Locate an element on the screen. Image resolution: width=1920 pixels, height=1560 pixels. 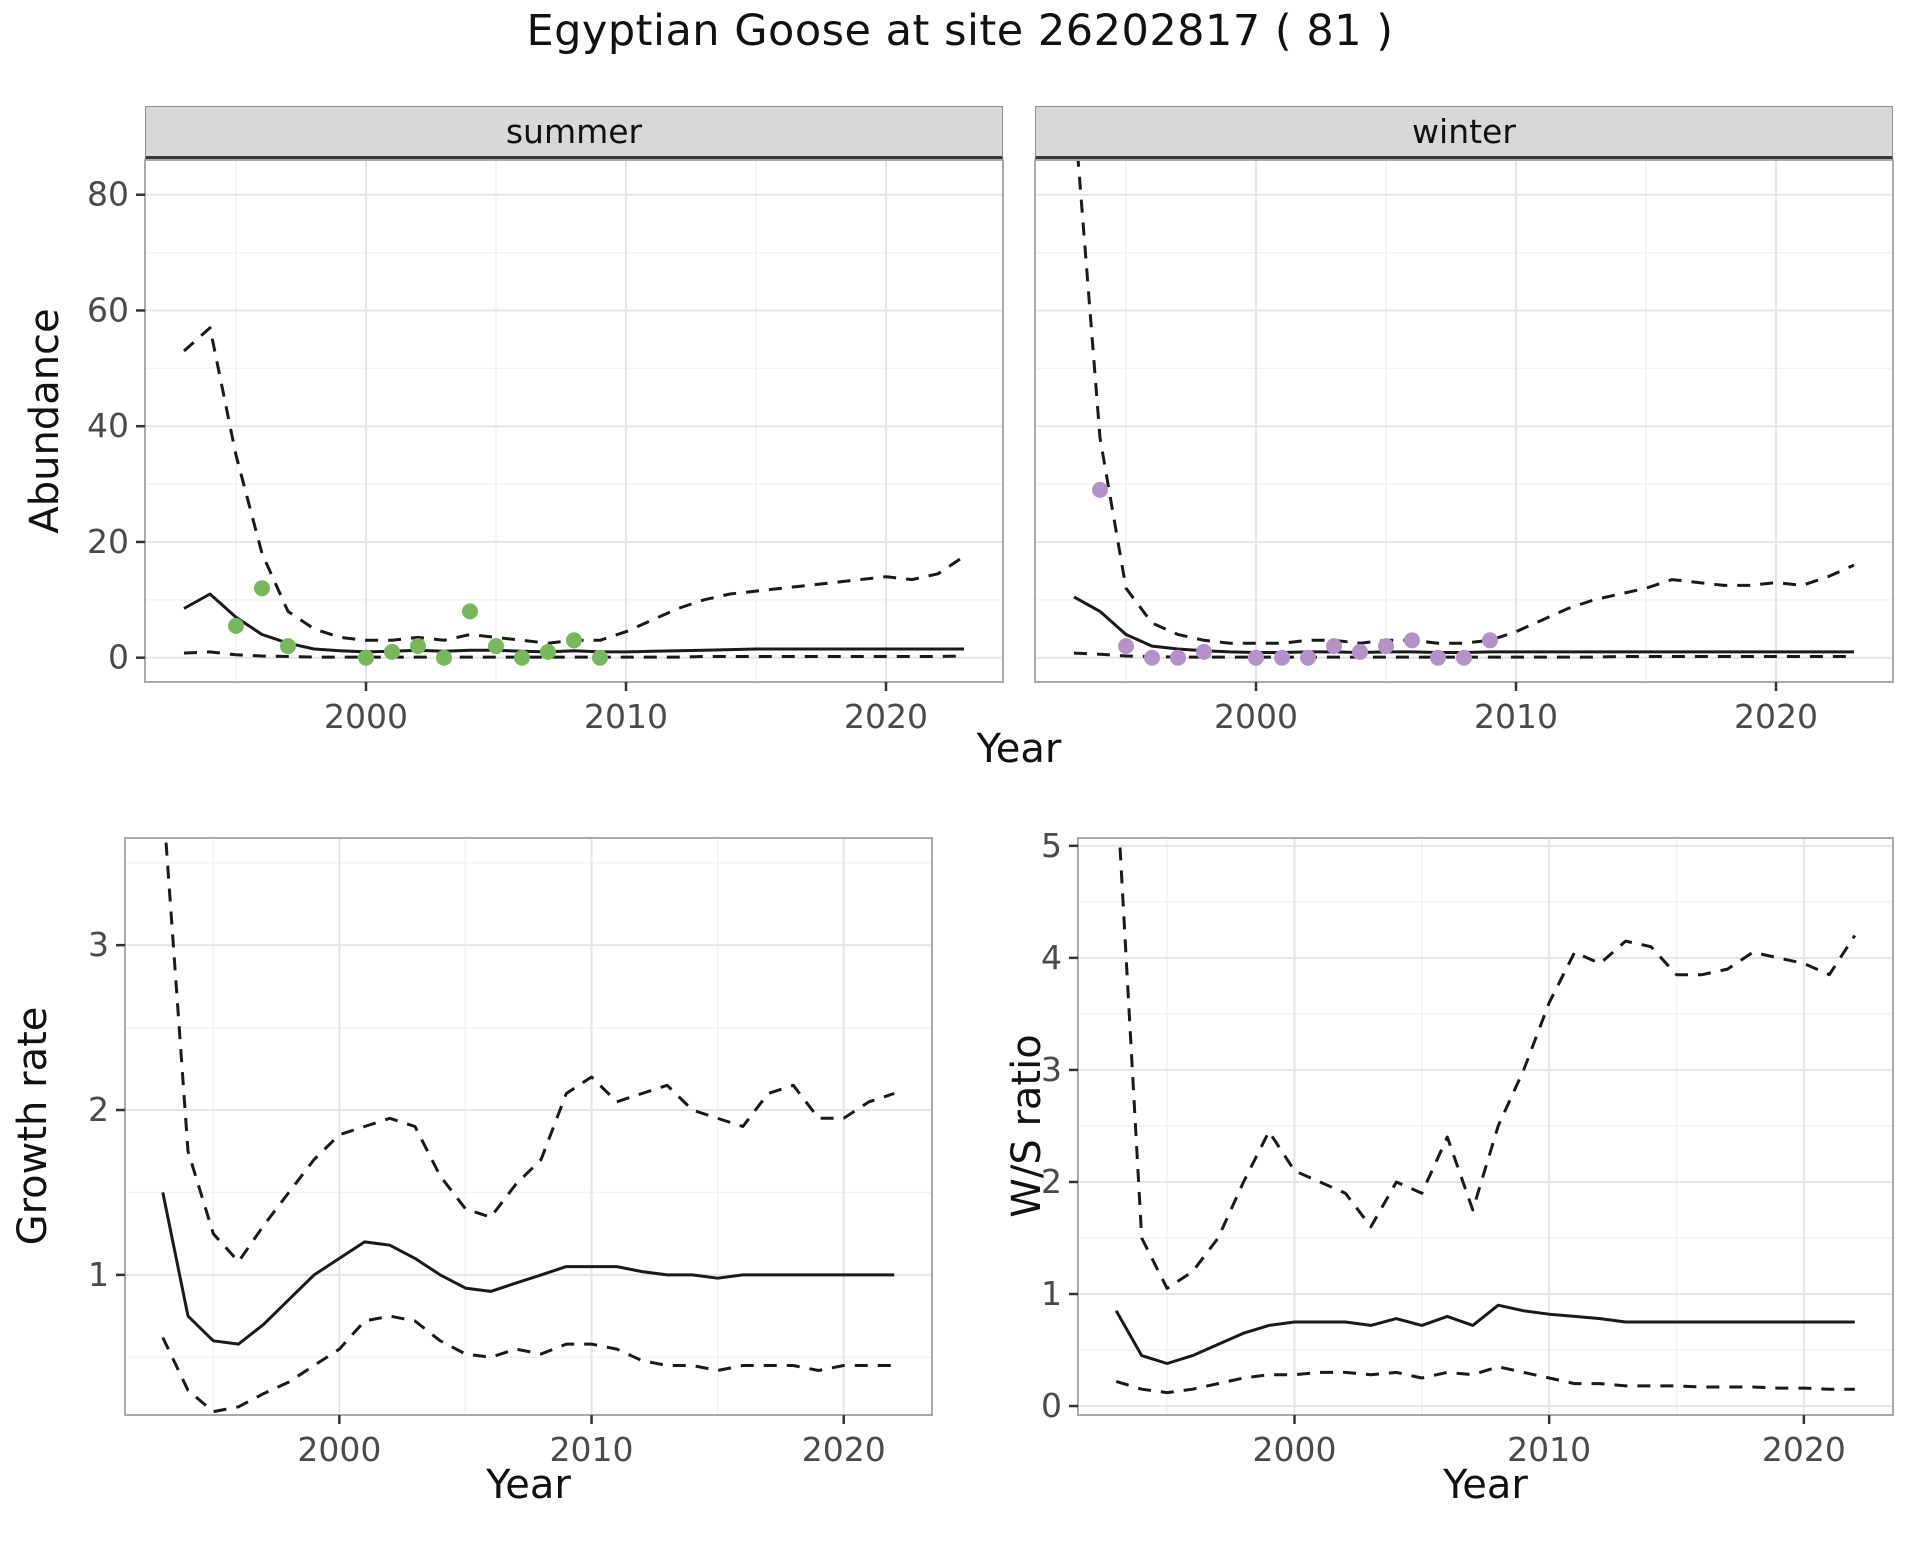
page-title: Egyptian Goose at site 26202817 ( 81 ) is located at coordinates (960, 31).